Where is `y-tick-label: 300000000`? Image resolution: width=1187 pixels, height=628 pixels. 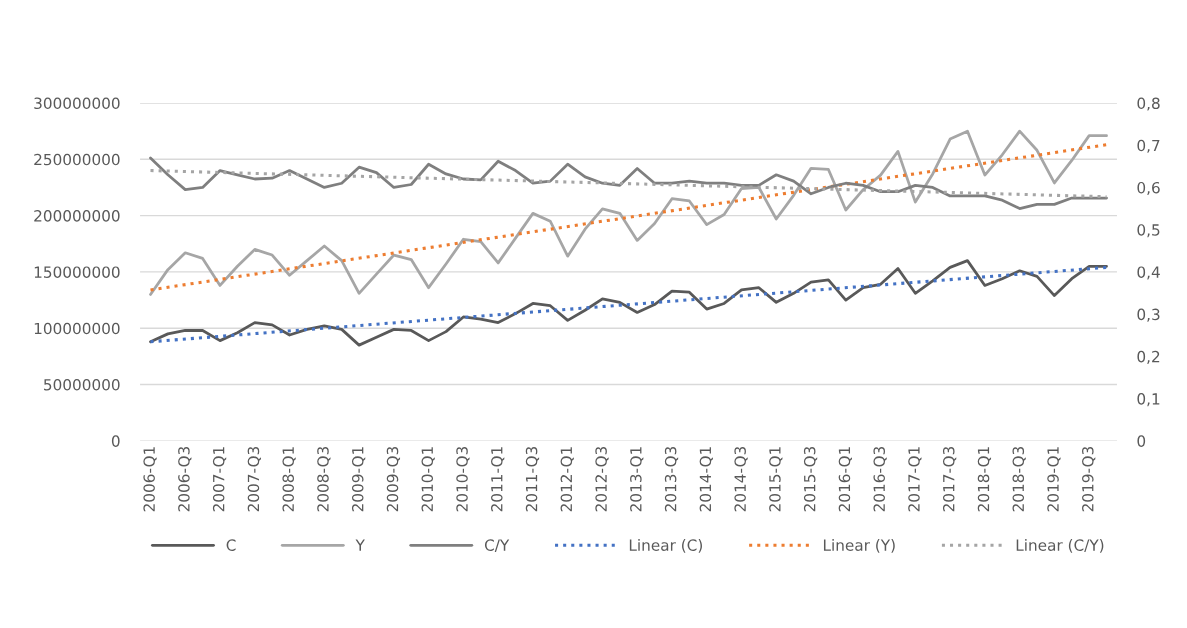 y-tick-label: 300000000 is located at coordinates (77, 103).